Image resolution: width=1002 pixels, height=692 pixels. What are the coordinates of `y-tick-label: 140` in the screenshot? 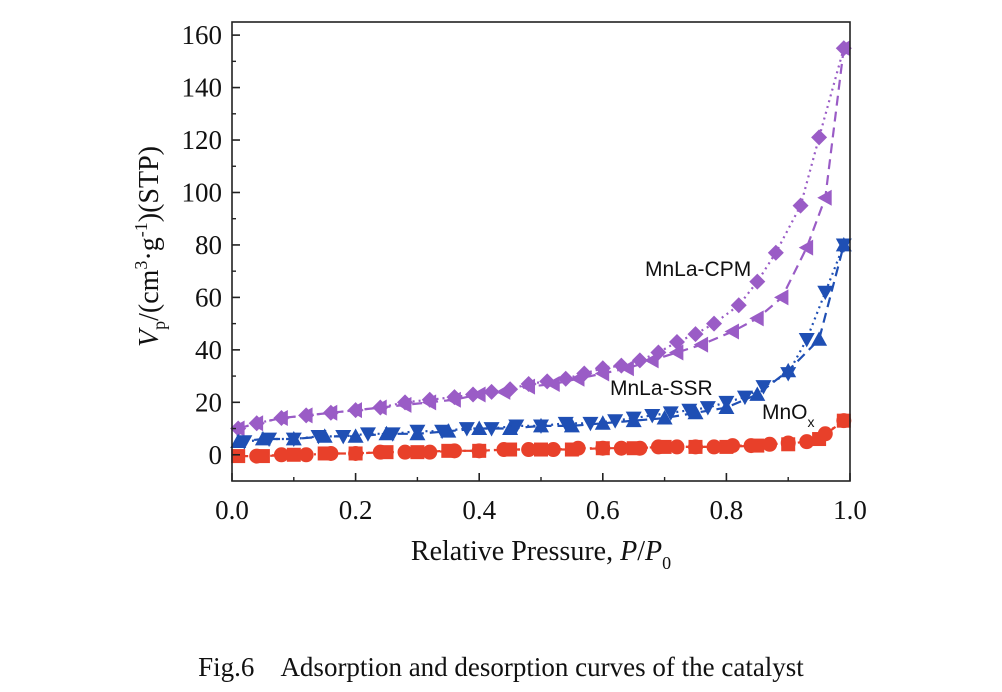 It's located at (202, 88).